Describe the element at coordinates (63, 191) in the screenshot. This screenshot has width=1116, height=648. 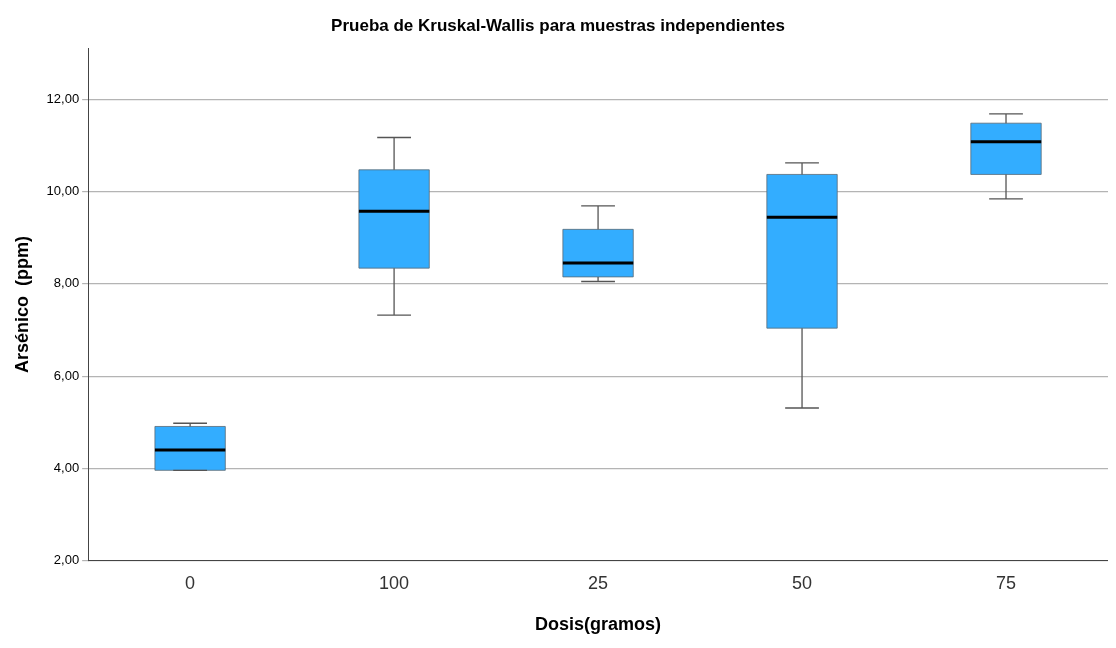
I see `y-tick-label: 10,00` at that location.